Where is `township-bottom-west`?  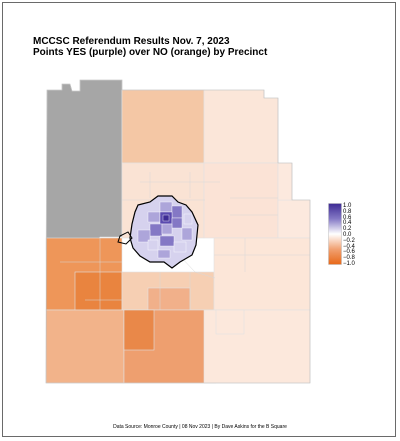 township-bottom-west is located at coordinates (85, 346).